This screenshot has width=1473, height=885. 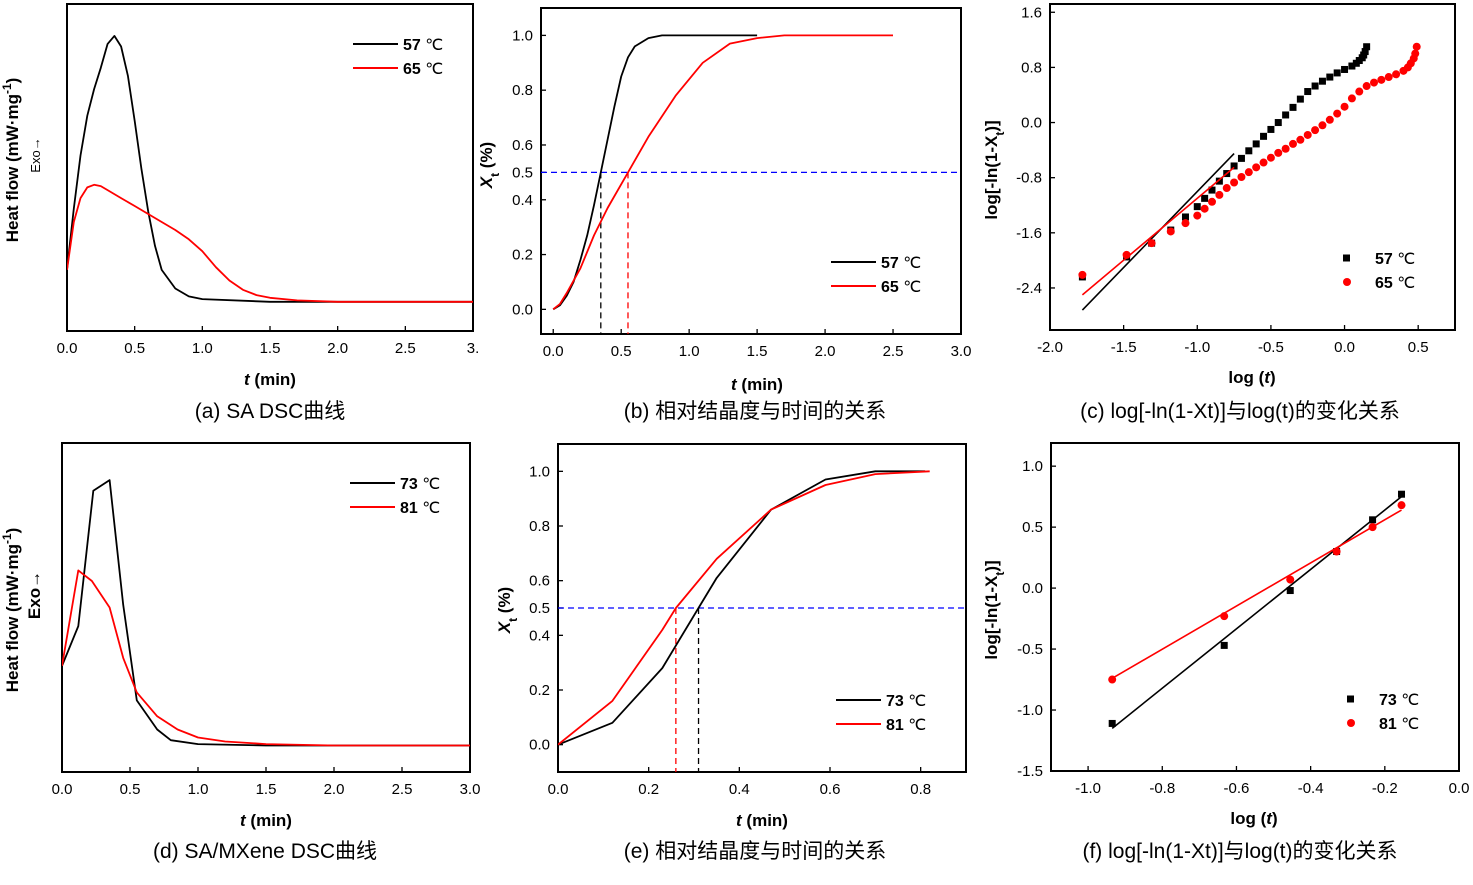 I want to click on y-axis-label-part: X, so click(x=504, y=627).